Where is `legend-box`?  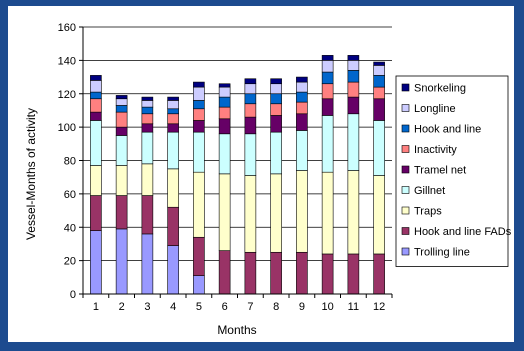 legend-box is located at coordinates (452, 171).